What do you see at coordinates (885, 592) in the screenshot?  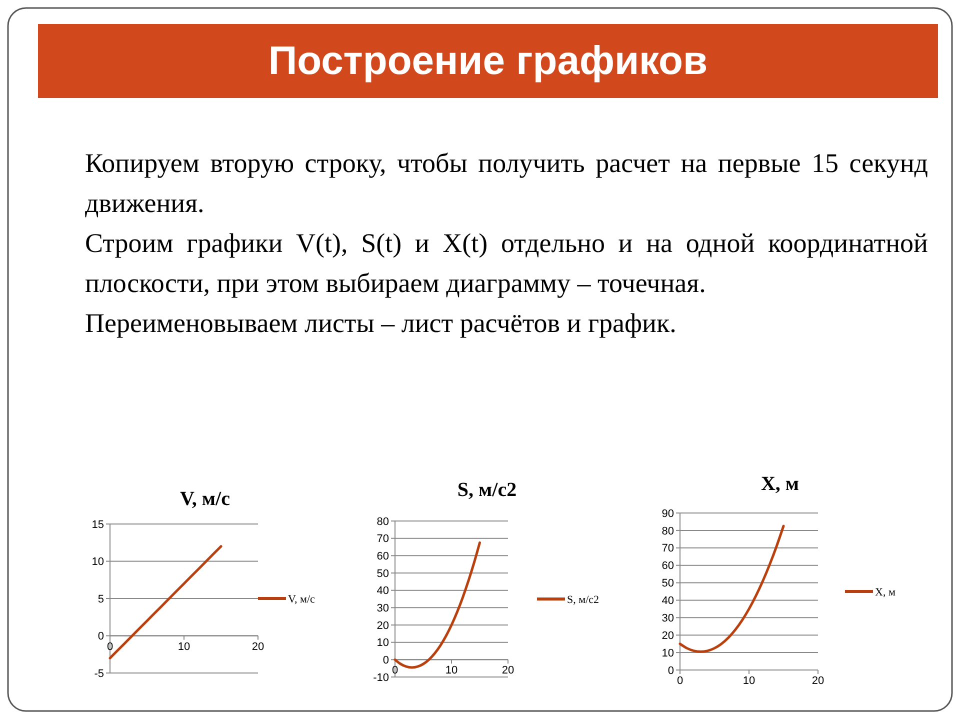 I see `legend-label: X, м` at bounding box center [885, 592].